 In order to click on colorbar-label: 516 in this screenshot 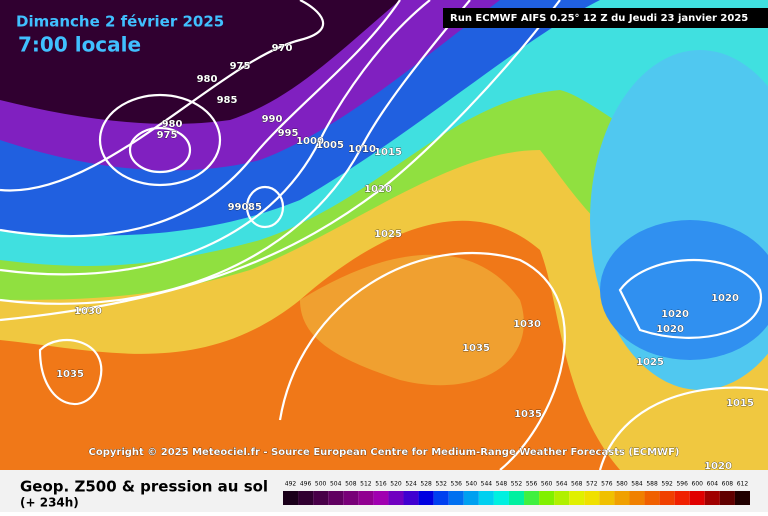, I will do `click(381, 484)`.